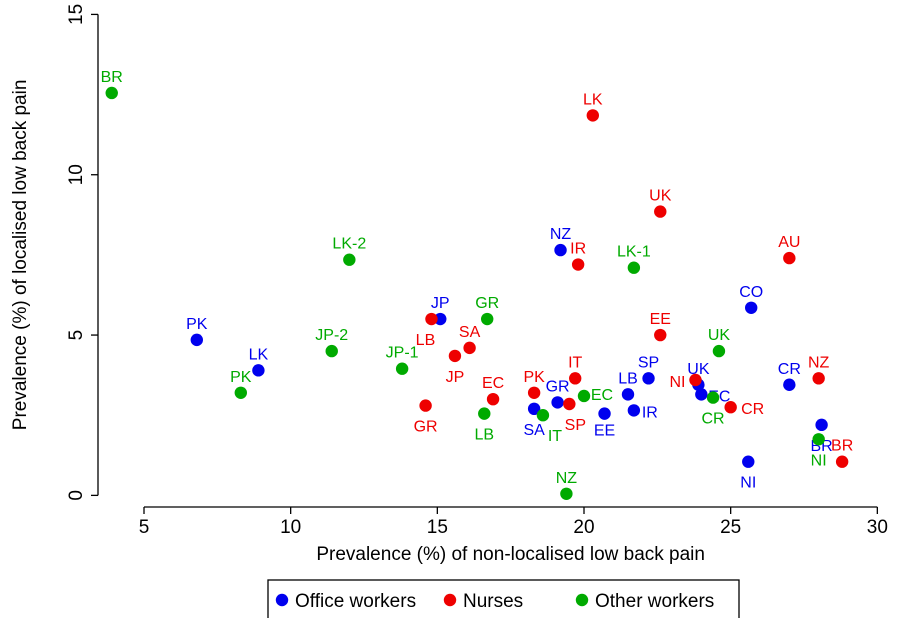 The image size is (906, 618). What do you see at coordinates (82, 252) in the screenshot?
I see `y-ticks: 0 5 10 15` at bounding box center [82, 252].